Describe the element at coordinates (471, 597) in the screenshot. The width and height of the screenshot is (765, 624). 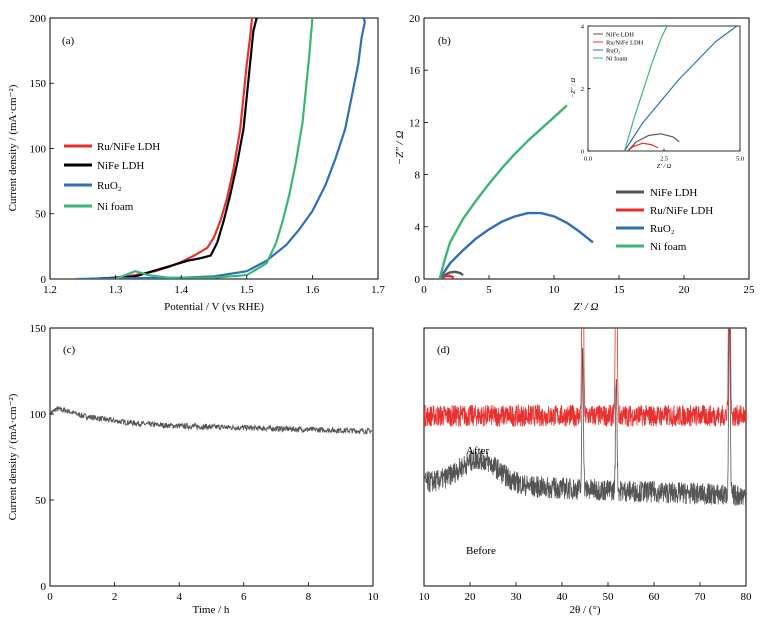
I see `panel-d-xtick-label-1: 20` at that location.